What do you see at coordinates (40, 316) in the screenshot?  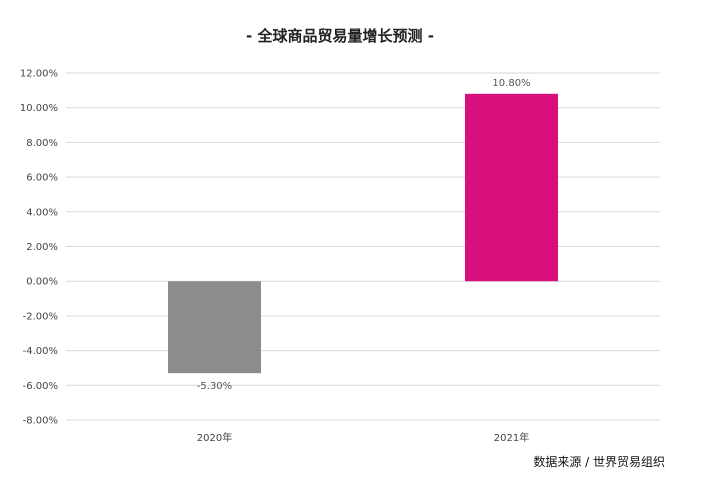 I see `y-tick-label: -2.00%` at bounding box center [40, 316].